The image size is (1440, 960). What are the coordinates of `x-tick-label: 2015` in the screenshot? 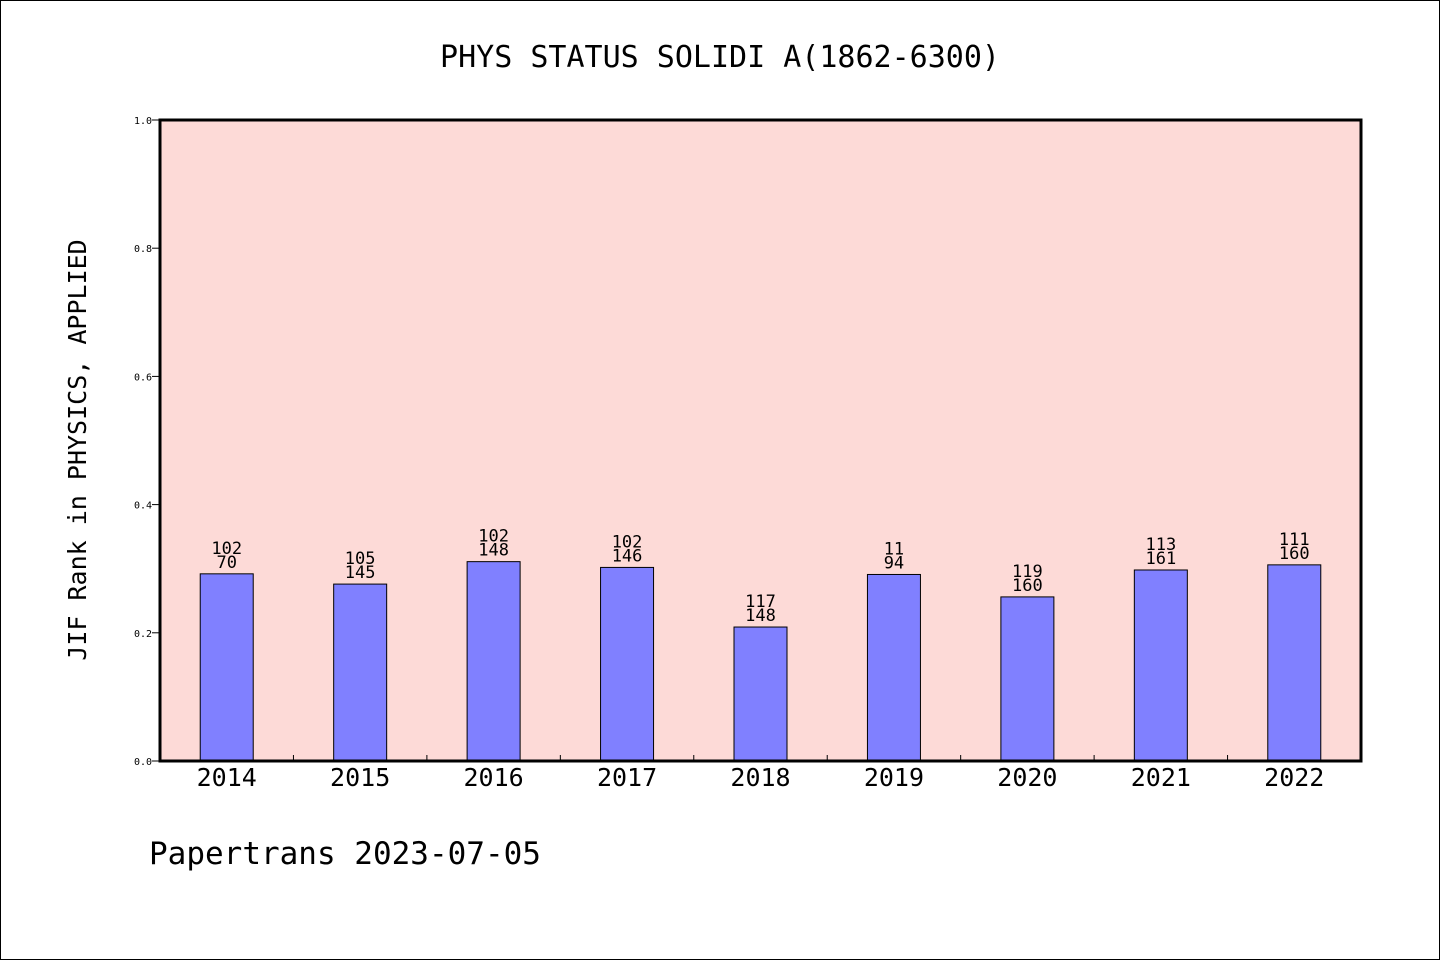 It's located at (360, 777).